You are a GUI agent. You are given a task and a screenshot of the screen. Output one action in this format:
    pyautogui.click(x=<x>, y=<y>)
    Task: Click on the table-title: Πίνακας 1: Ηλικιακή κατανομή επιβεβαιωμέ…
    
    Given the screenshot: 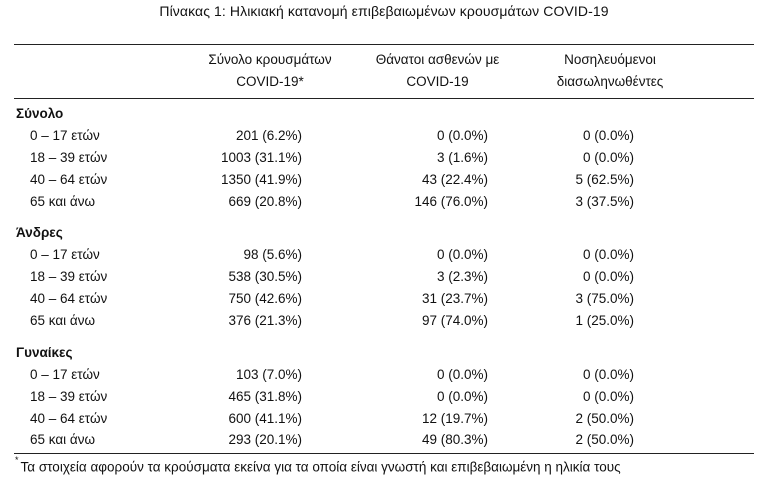 What is the action you would take?
    pyautogui.click(x=384, y=11)
    